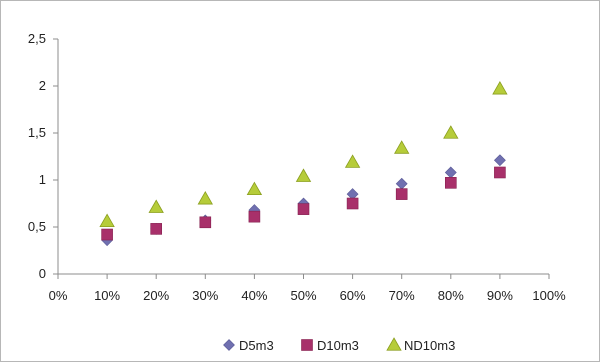  What do you see at coordinates (338, 345) in the screenshot?
I see `legend-label-d10m3: D10m3` at bounding box center [338, 345].